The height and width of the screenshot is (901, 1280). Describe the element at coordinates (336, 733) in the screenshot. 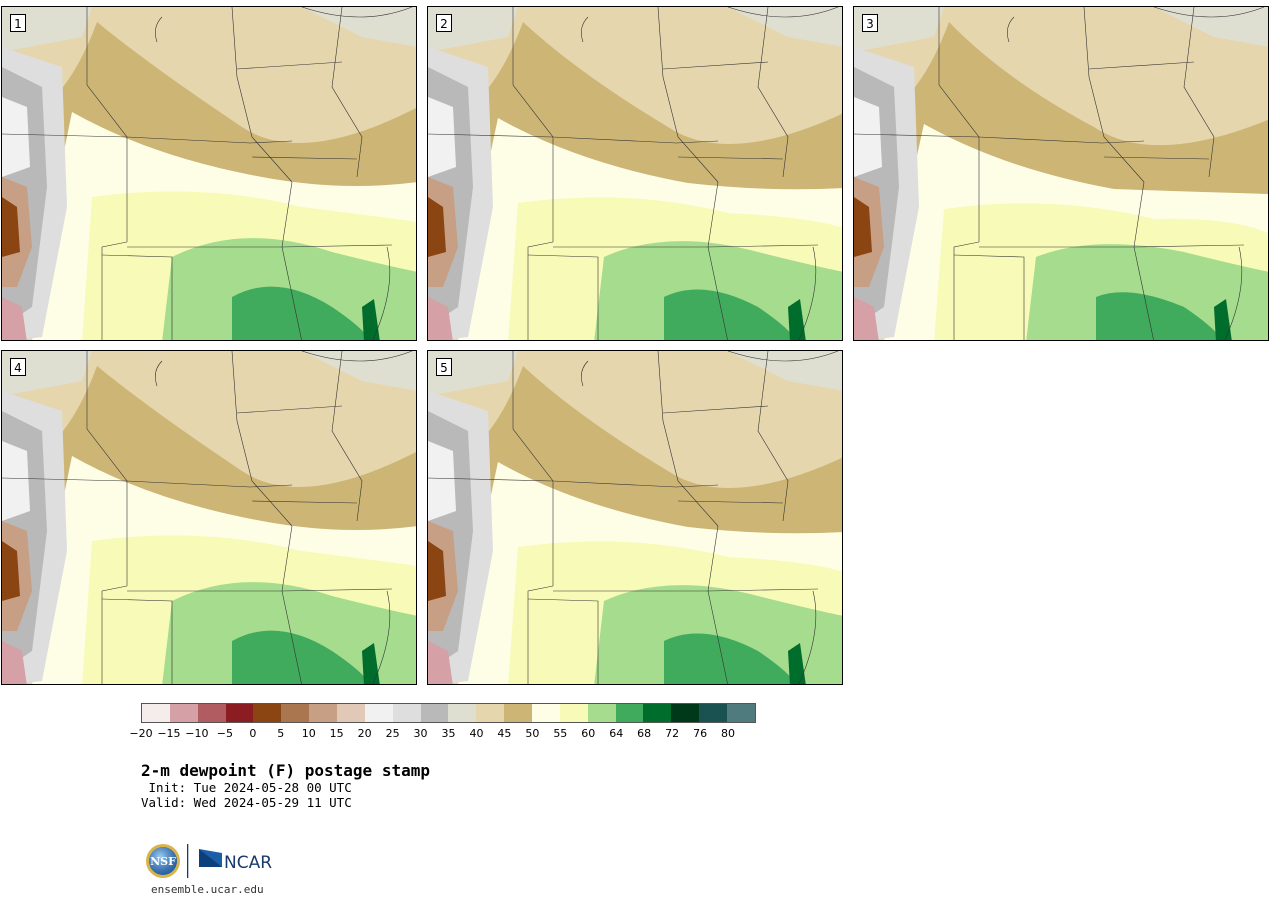

I see `colorbar-tick-label: 15` at that location.